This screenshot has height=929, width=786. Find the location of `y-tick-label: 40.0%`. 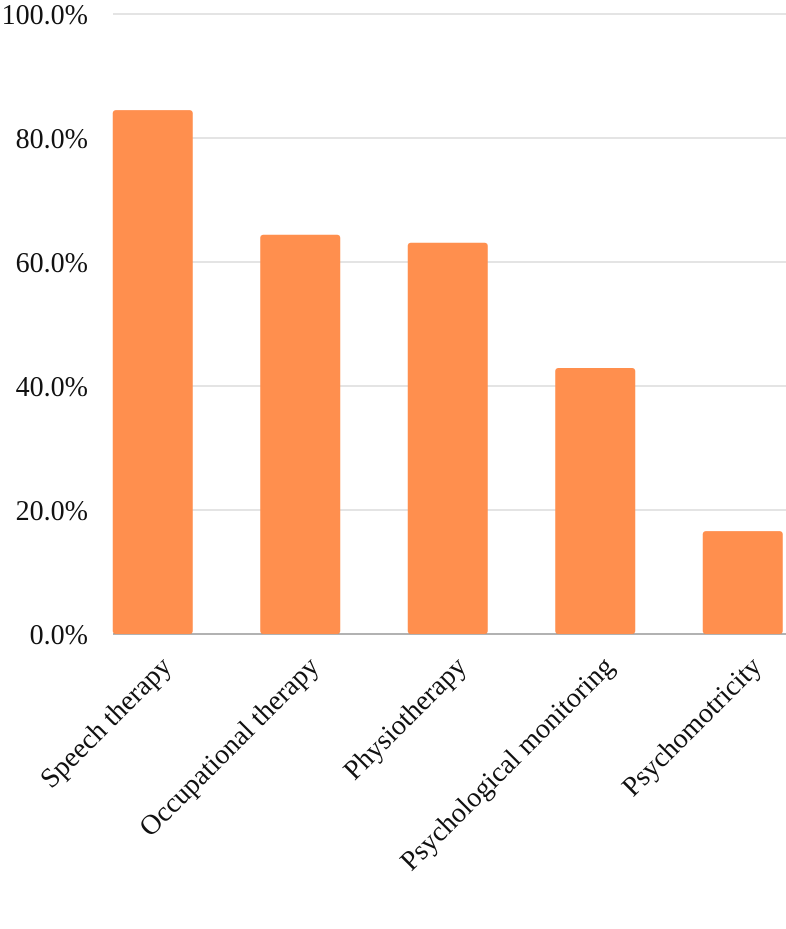

y-tick-label: 40.0% is located at coordinates (52, 387).